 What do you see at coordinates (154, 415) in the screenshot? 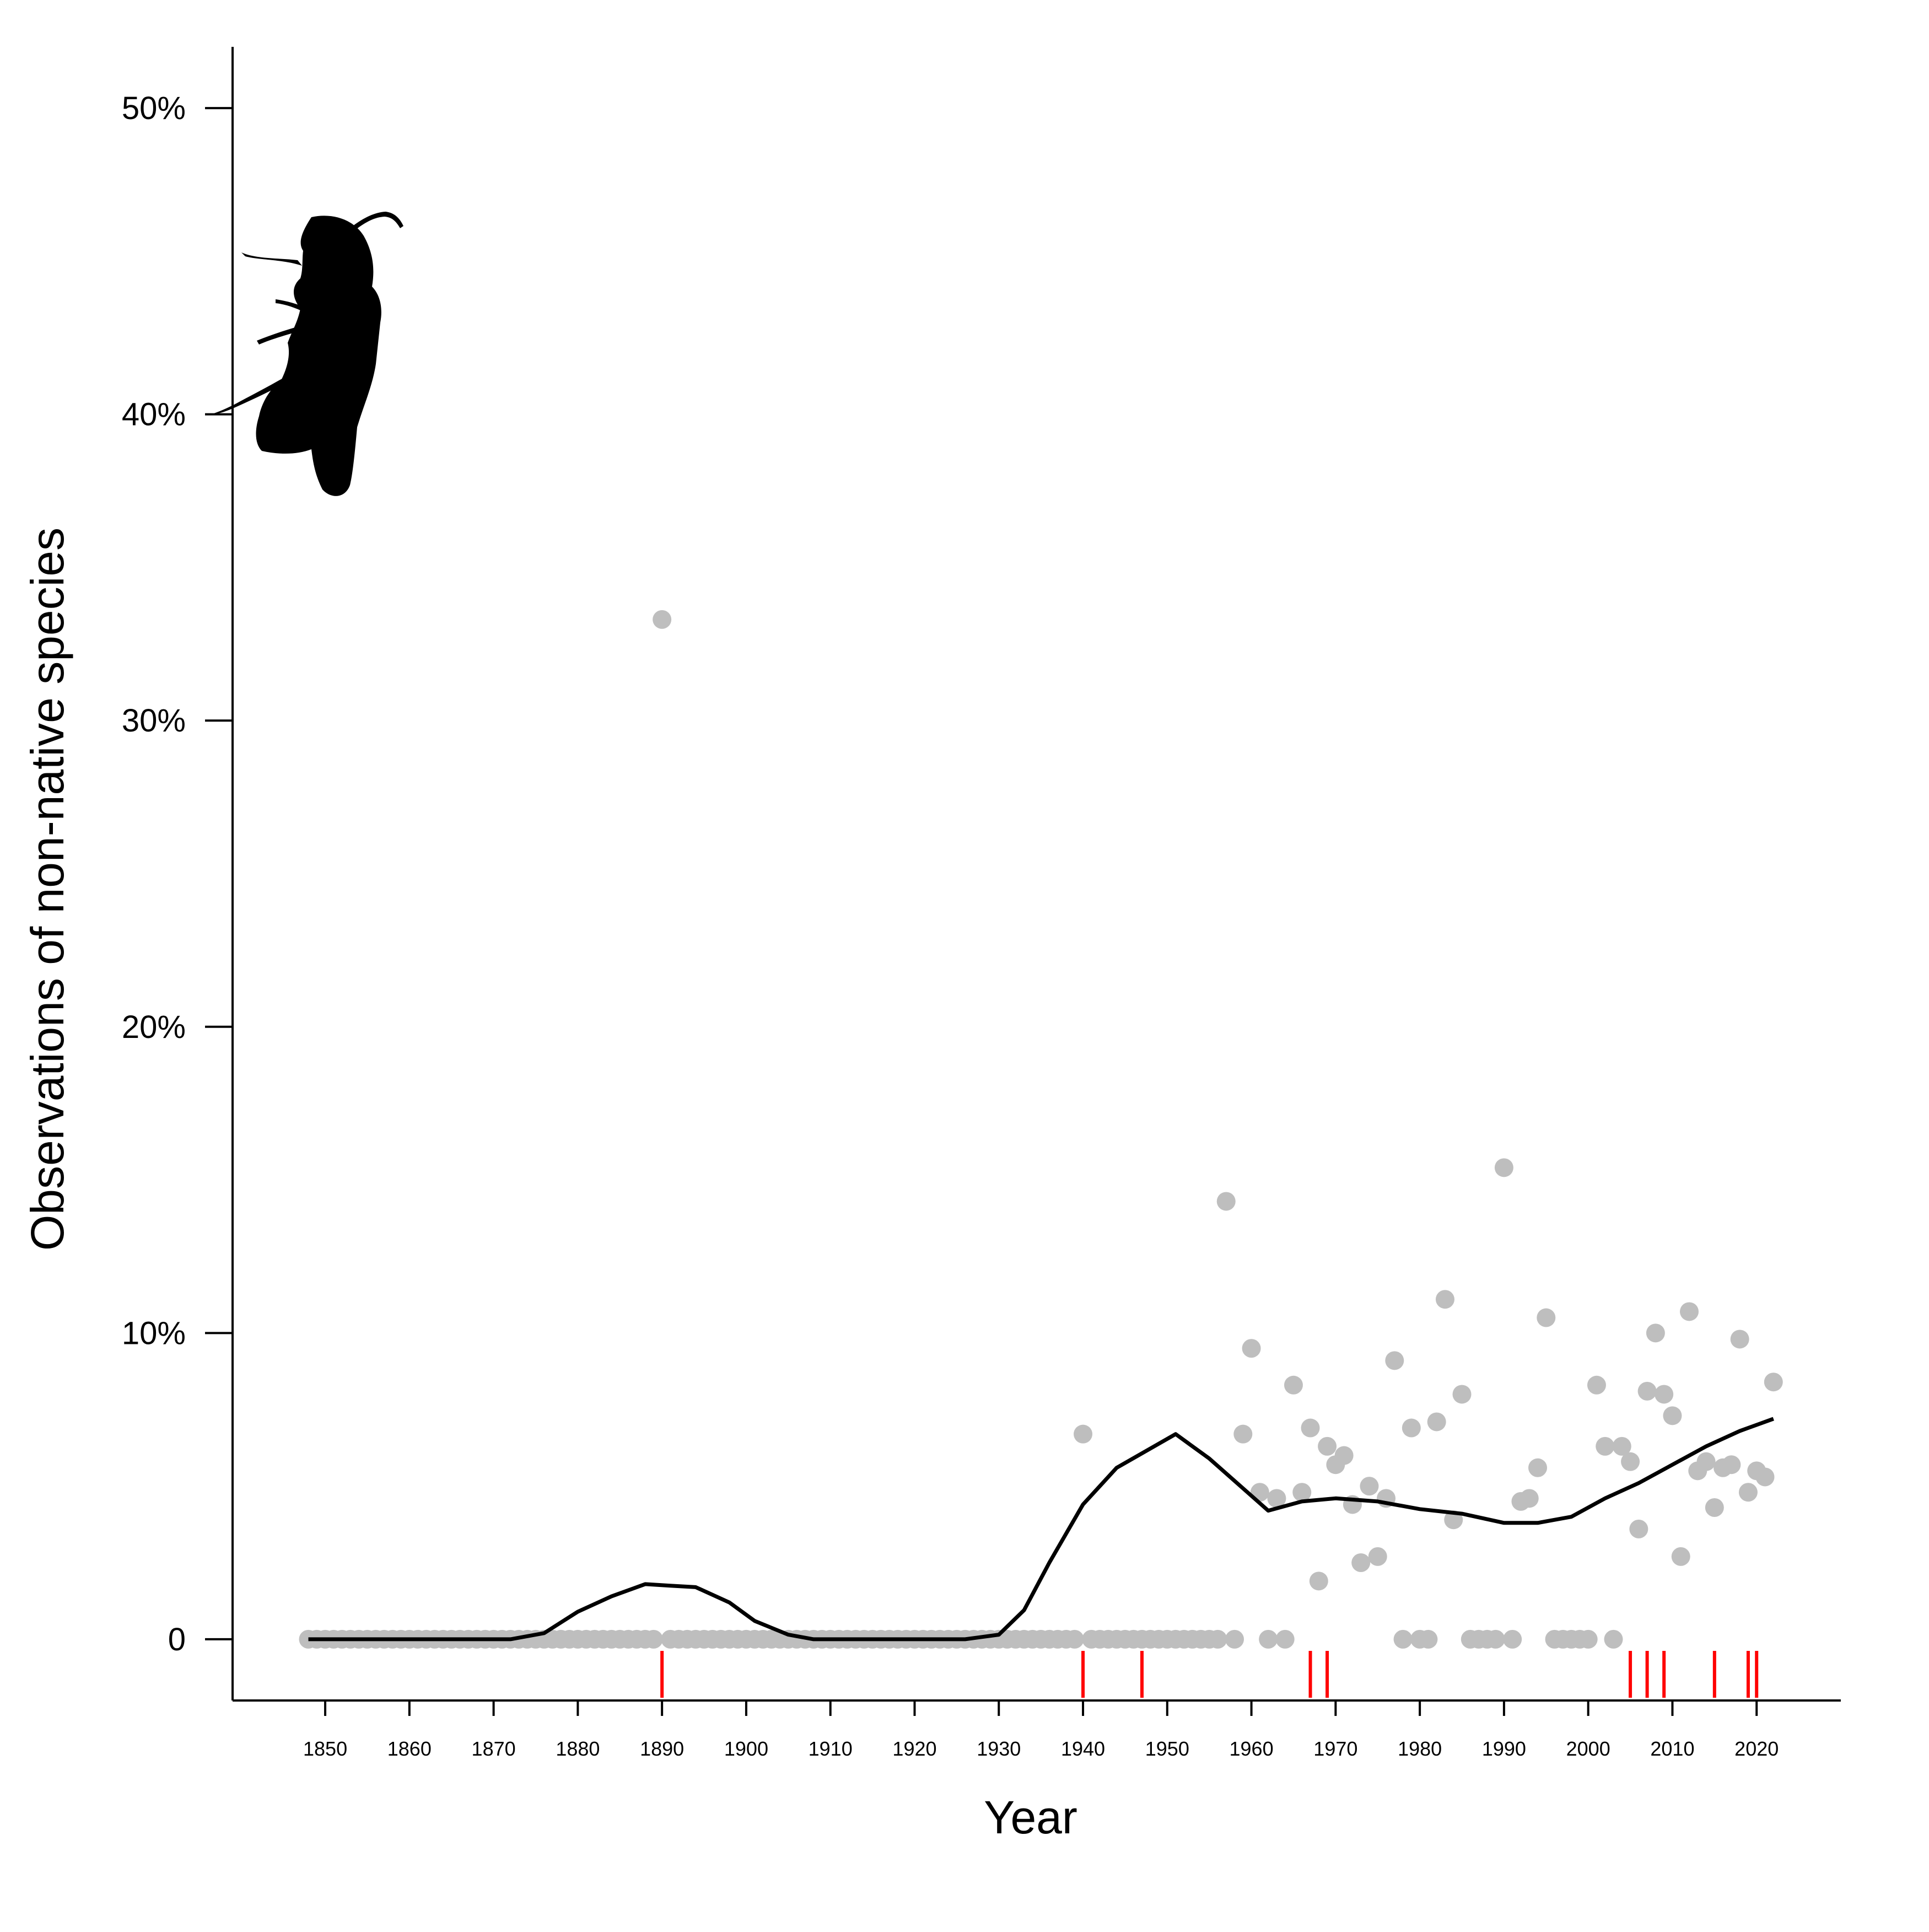
I see `y-tick-label: 40%` at bounding box center [154, 415].